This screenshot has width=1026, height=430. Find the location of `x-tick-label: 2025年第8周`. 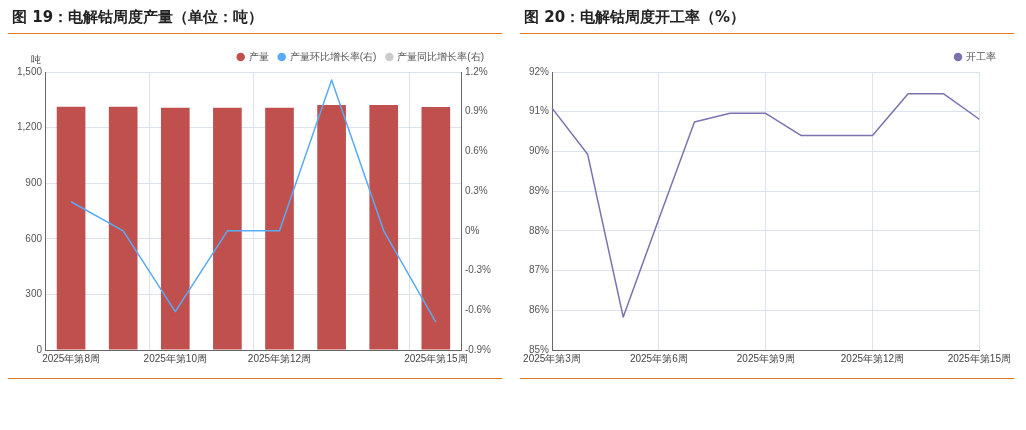

x-tick-label: 2025年第8周 is located at coordinates (71, 358).